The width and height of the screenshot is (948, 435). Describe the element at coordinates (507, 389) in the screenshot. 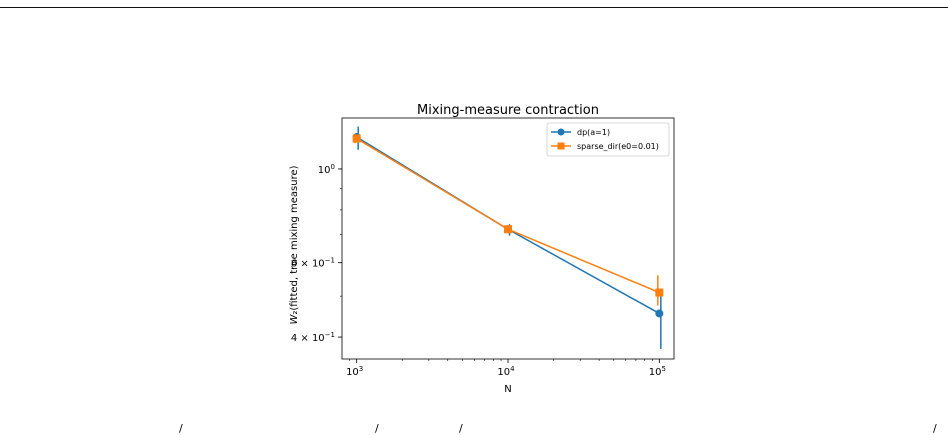

I see `x-axis-label: N` at that location.